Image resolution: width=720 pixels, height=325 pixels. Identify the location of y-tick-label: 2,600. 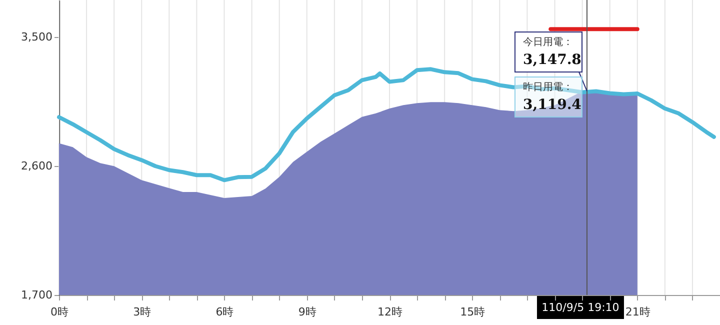
(36, 166).